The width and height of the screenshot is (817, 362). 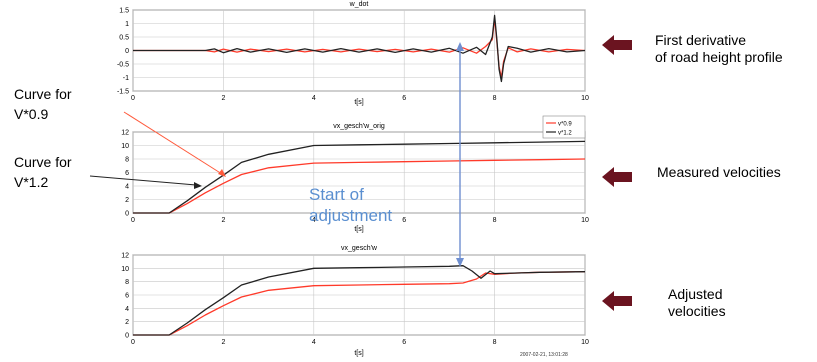 I want to click on start-of-adjustment-label: Start of adjustment, so click(x=351, y=205).